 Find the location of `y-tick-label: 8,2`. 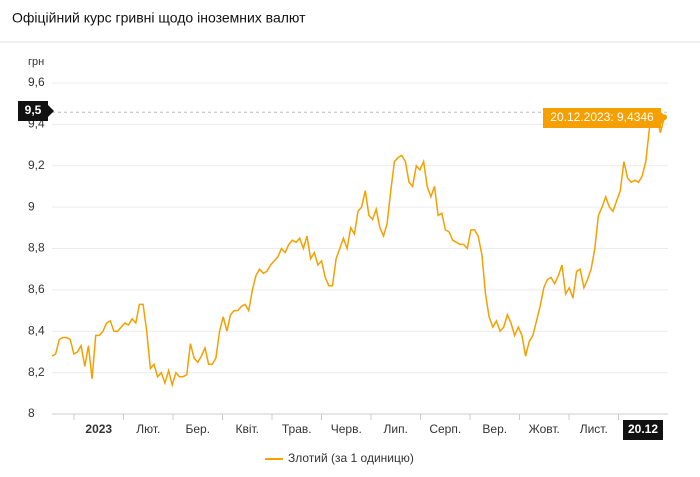

y-tick-label: 8,2 is located at coordinates (36, 372).